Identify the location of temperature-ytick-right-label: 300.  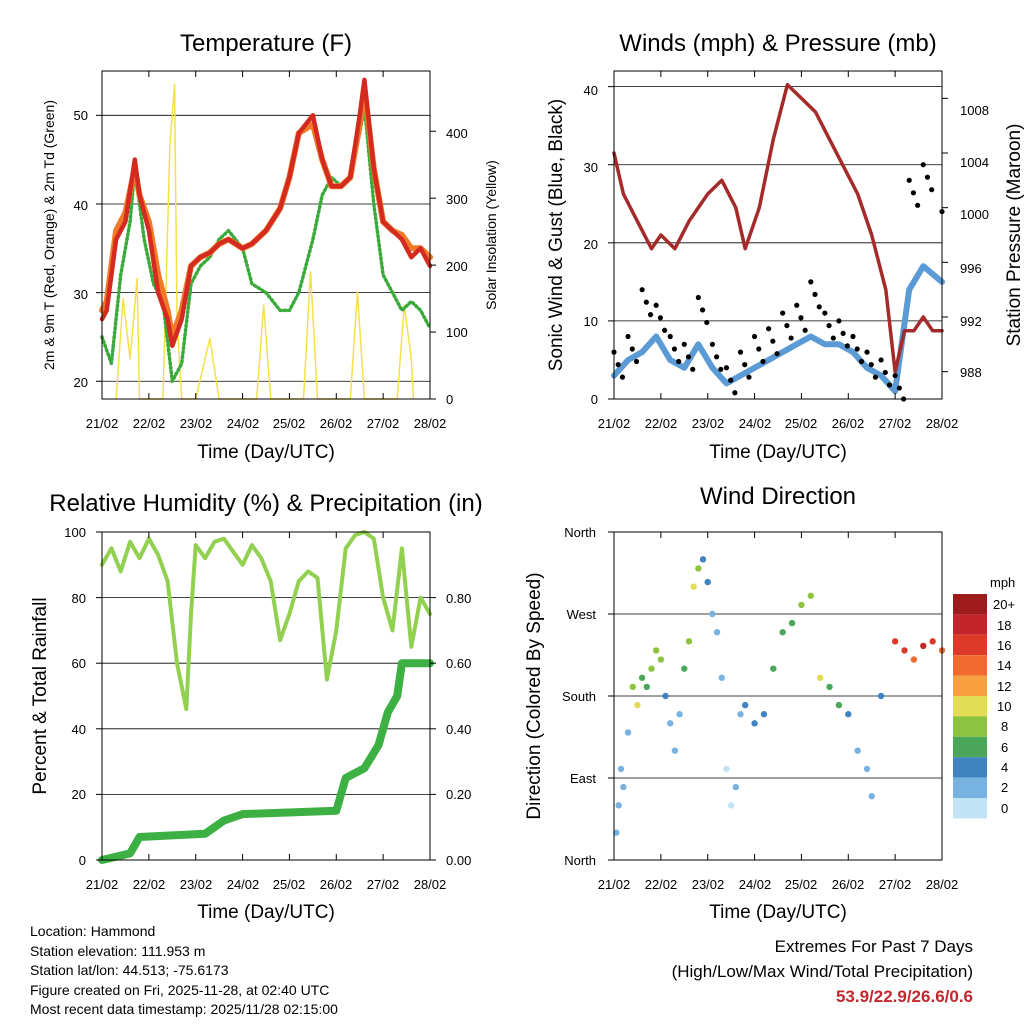
(457, 199).